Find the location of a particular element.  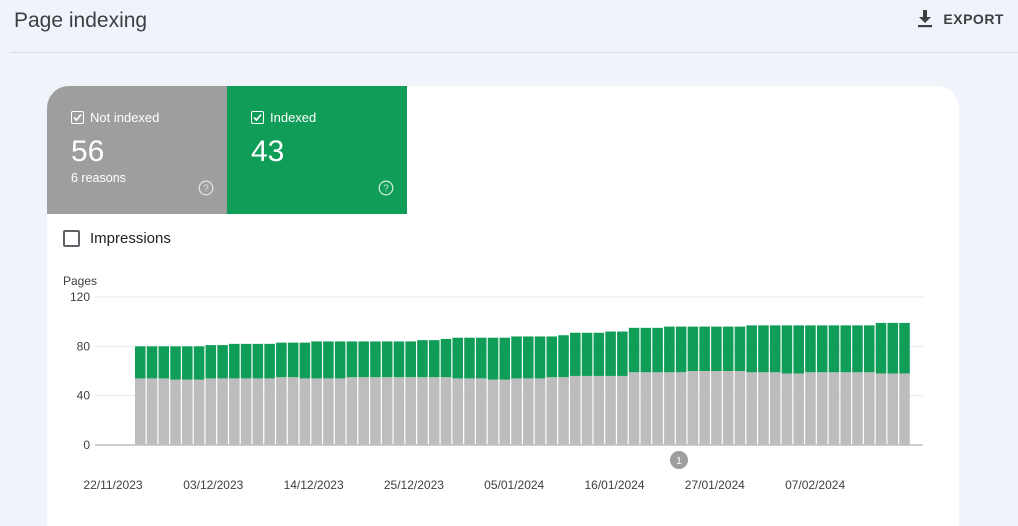

x-tick-label: 03/12/2023 is located at coordinates (213, 485).